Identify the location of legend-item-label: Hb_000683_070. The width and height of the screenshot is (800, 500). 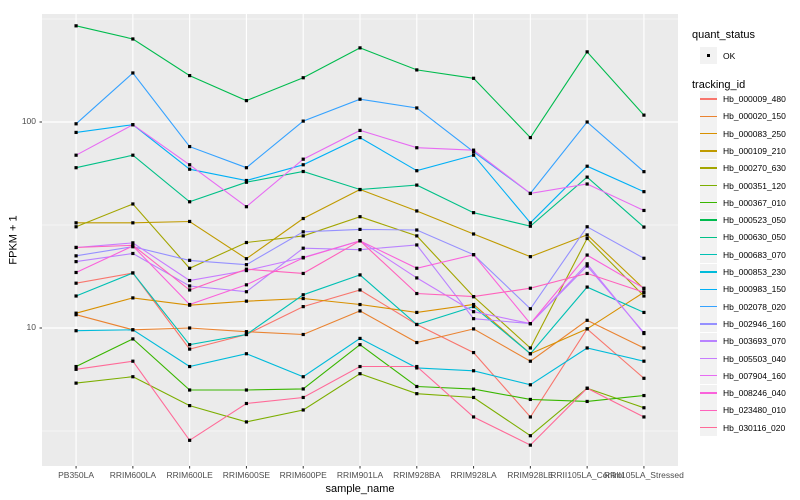
(754, 254).